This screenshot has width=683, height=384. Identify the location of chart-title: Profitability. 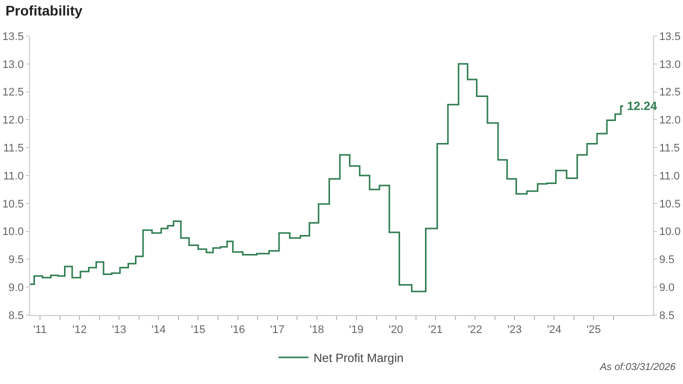
(44, 10).